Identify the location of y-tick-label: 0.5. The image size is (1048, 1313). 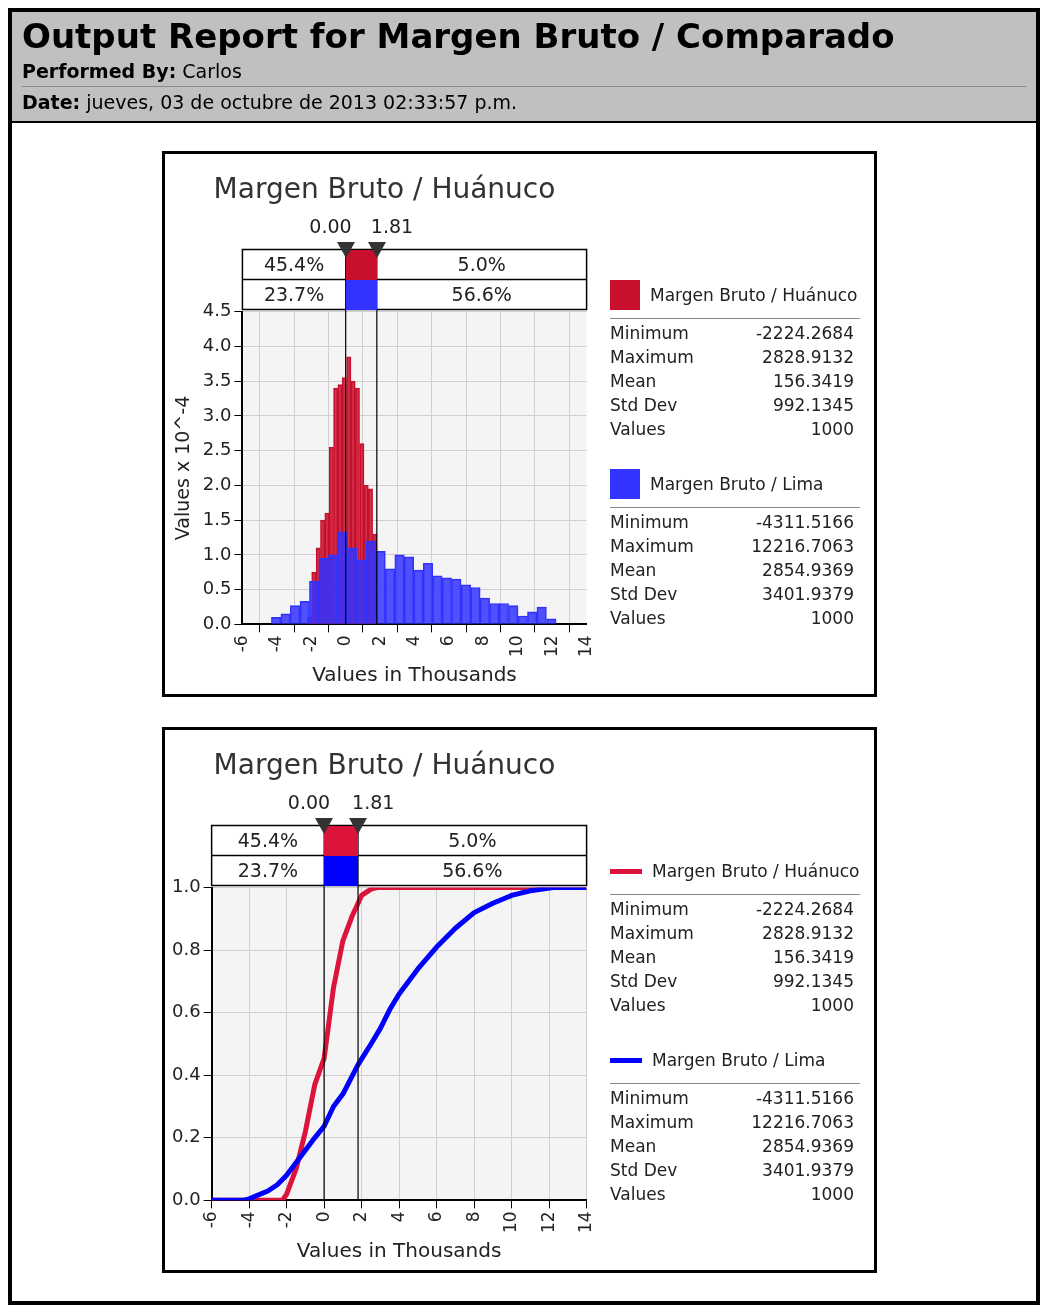
(217, 588).